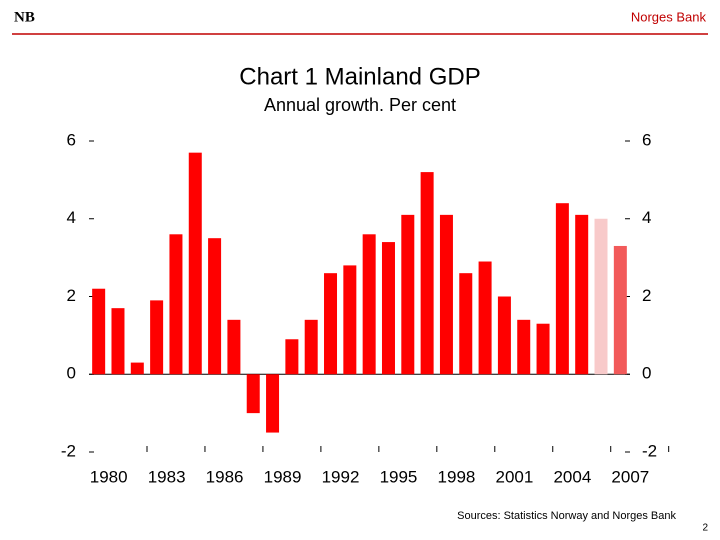 This screenshot has height=540, width=720. Describe the element at coordinates (225, 476) in the screenshot. I see `x-tick-label: 1986` at that location.